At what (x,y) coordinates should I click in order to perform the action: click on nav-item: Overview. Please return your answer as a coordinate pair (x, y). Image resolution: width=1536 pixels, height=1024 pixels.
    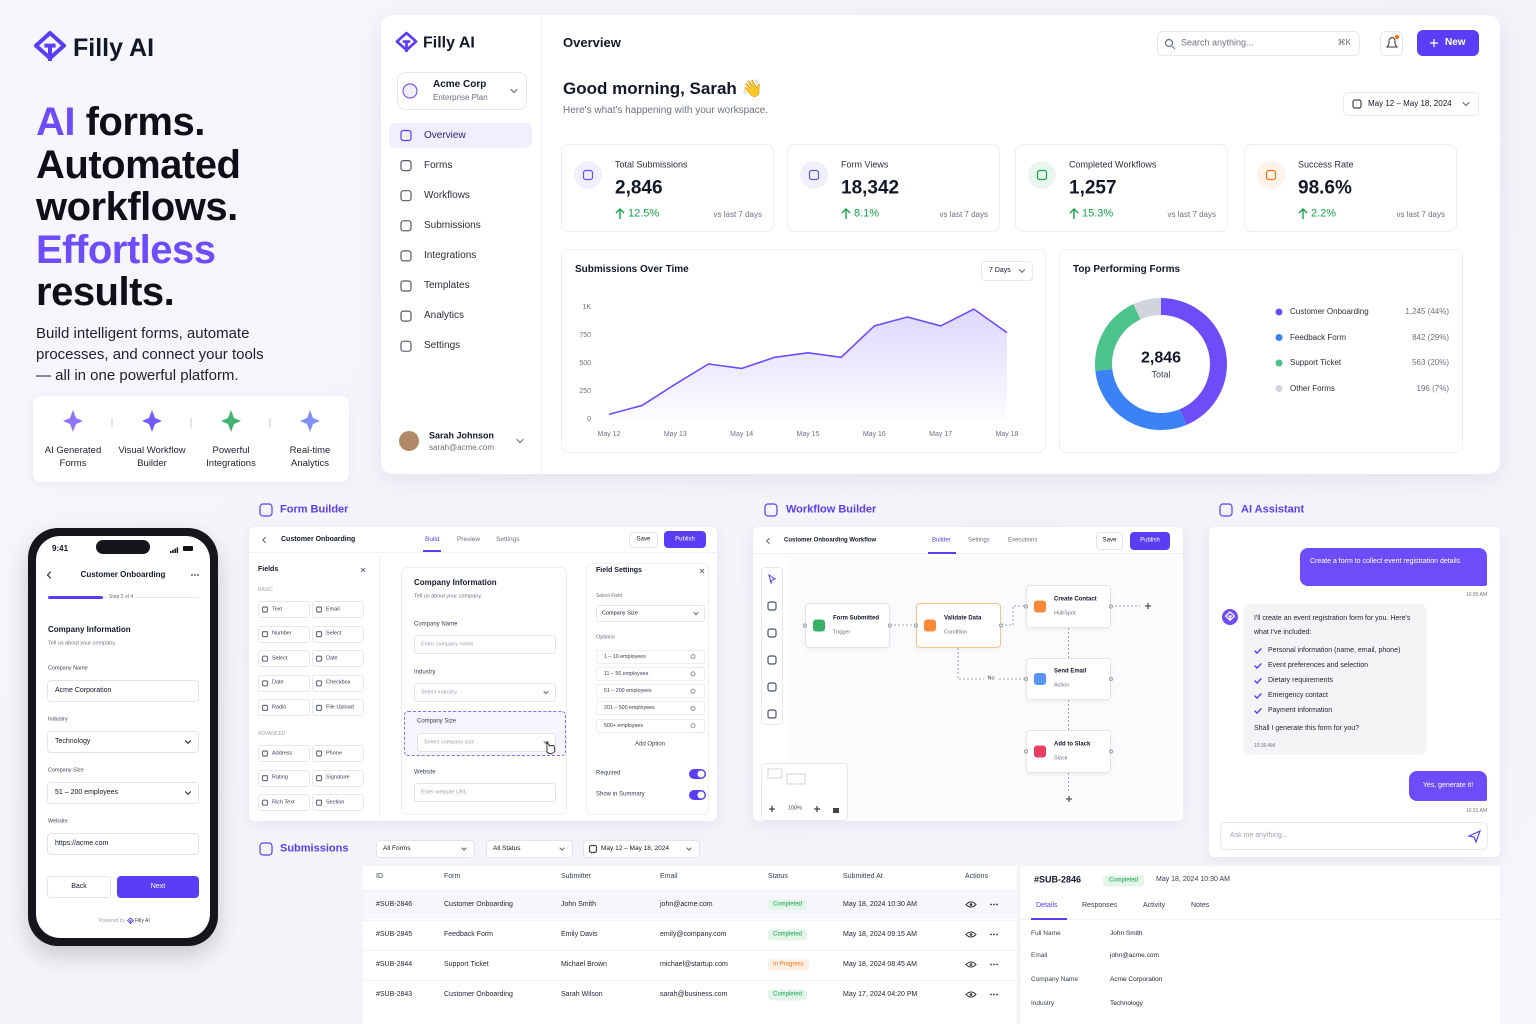
    Looking at the image, I should click on (445, 135).